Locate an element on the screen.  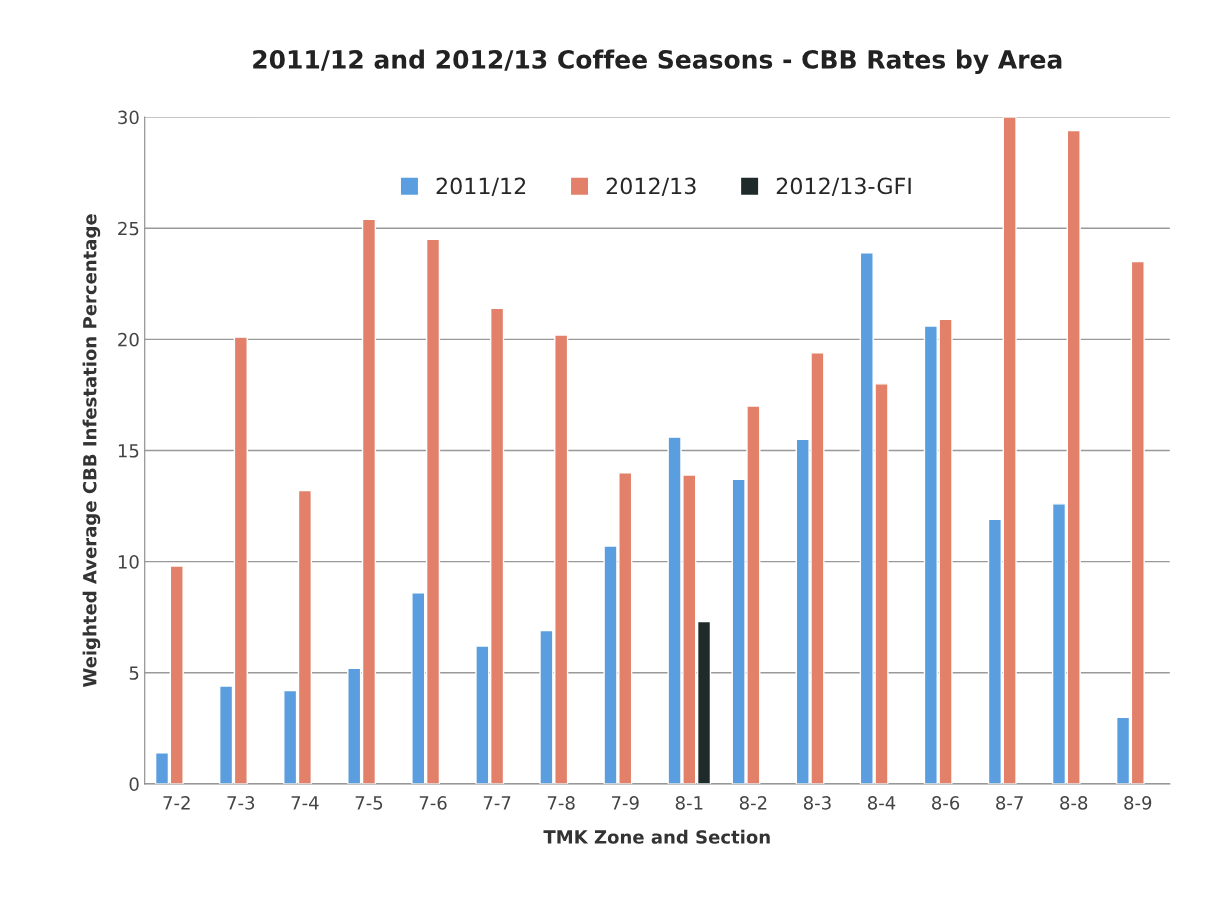
x-tick-label: 7-6 is located at coordinates (433, 802).